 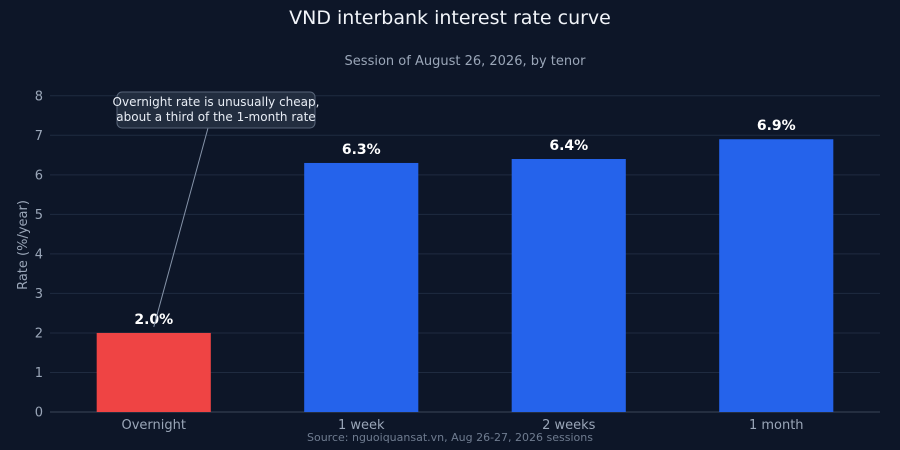 I want to click on bar-1-week, so click(x=361, y=287).